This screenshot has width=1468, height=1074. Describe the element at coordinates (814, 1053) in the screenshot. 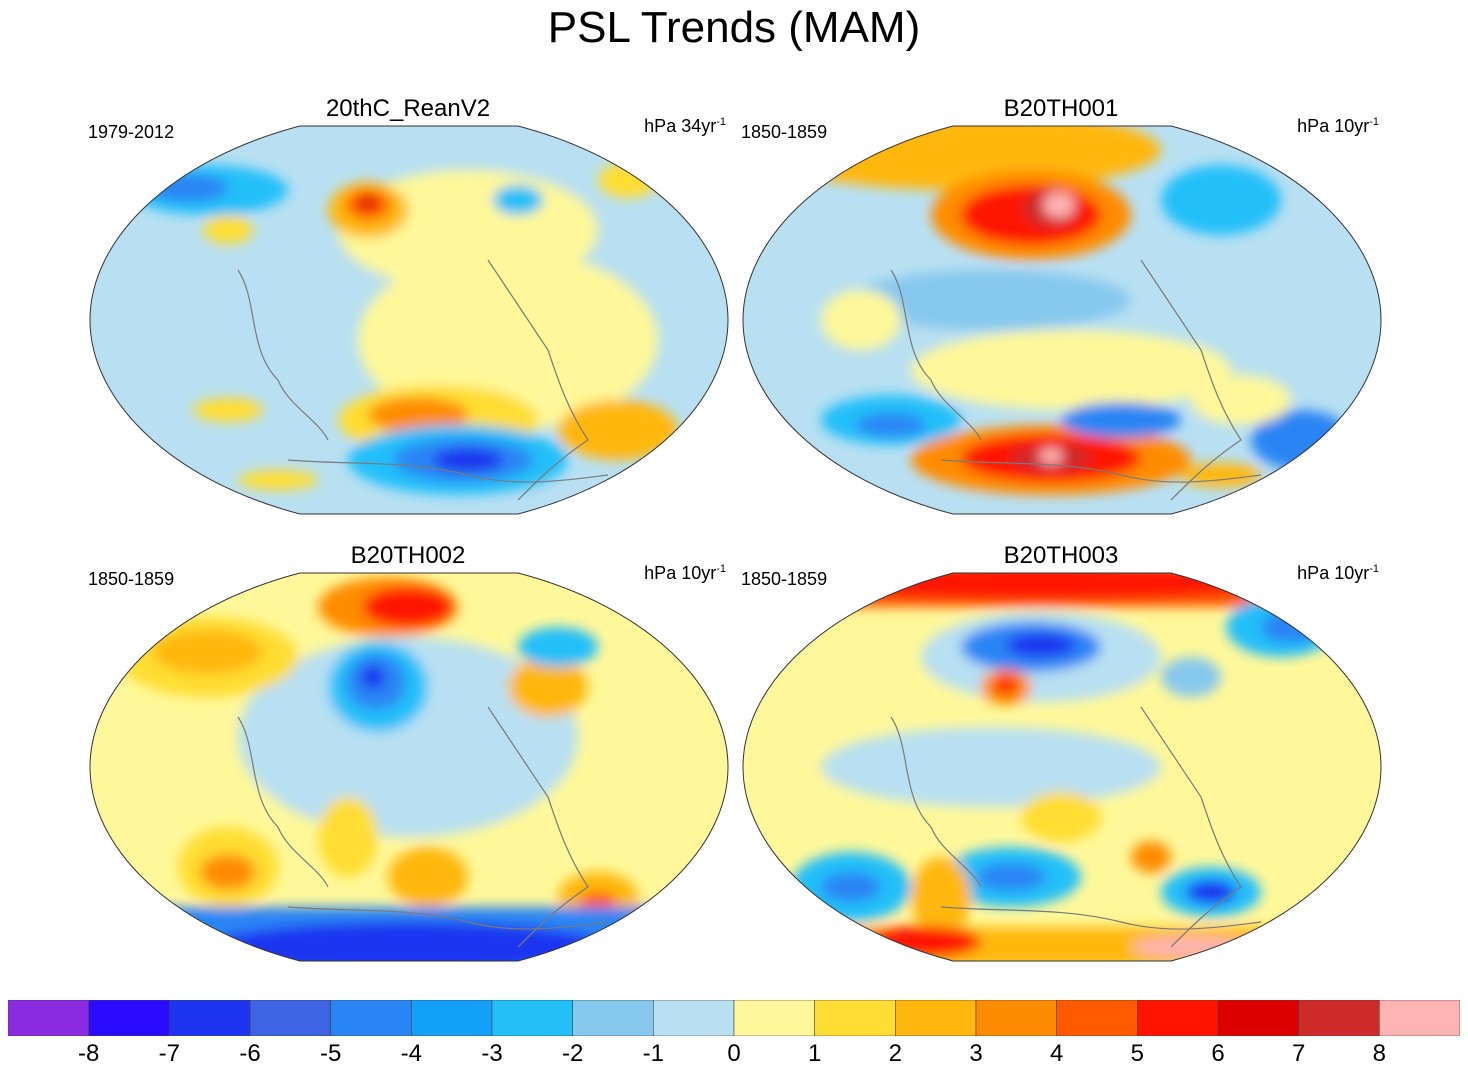

I see `colorbar-tick-label: 1` at that location.